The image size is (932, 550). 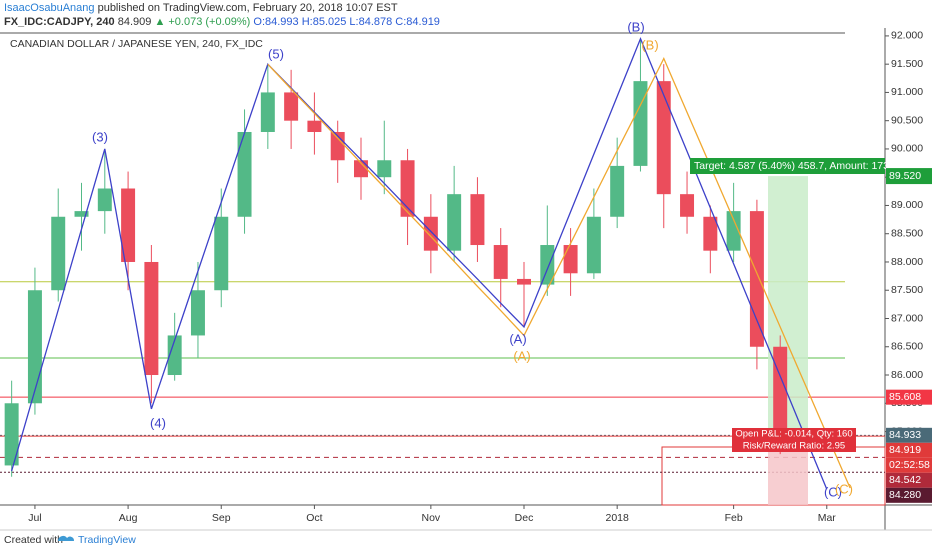 What do you see at coordinates (907, 347) in the screenshot?
I see `y-tick-label: 86.500` at bounding box center [907, 347].